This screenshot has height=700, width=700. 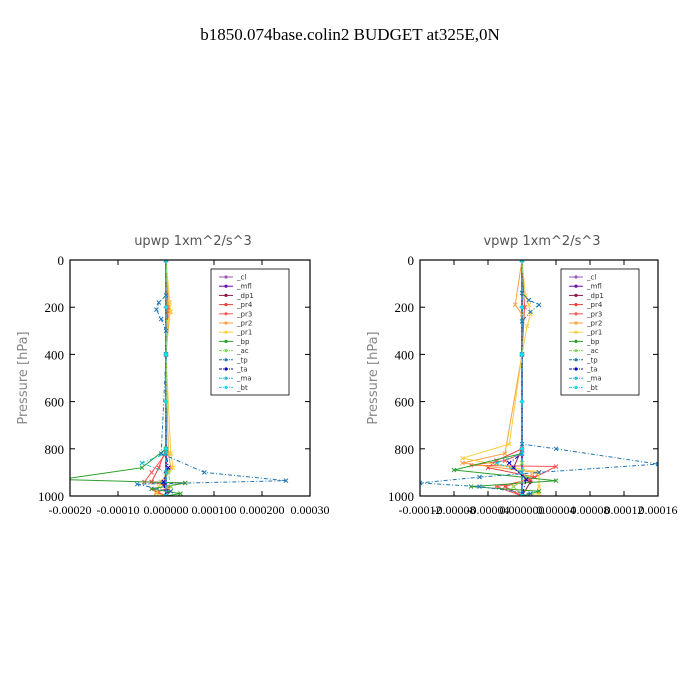 What do you see at coordinates (243, 342) in the screenshot?
I see `upwp-legend-label: _bp` at bounding box center [243, 342].